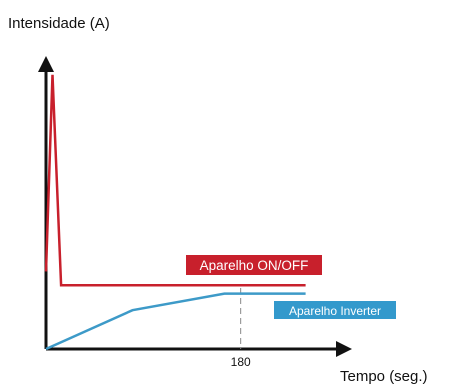  I want to click on series-label-box-on-off, so click(254, 265).